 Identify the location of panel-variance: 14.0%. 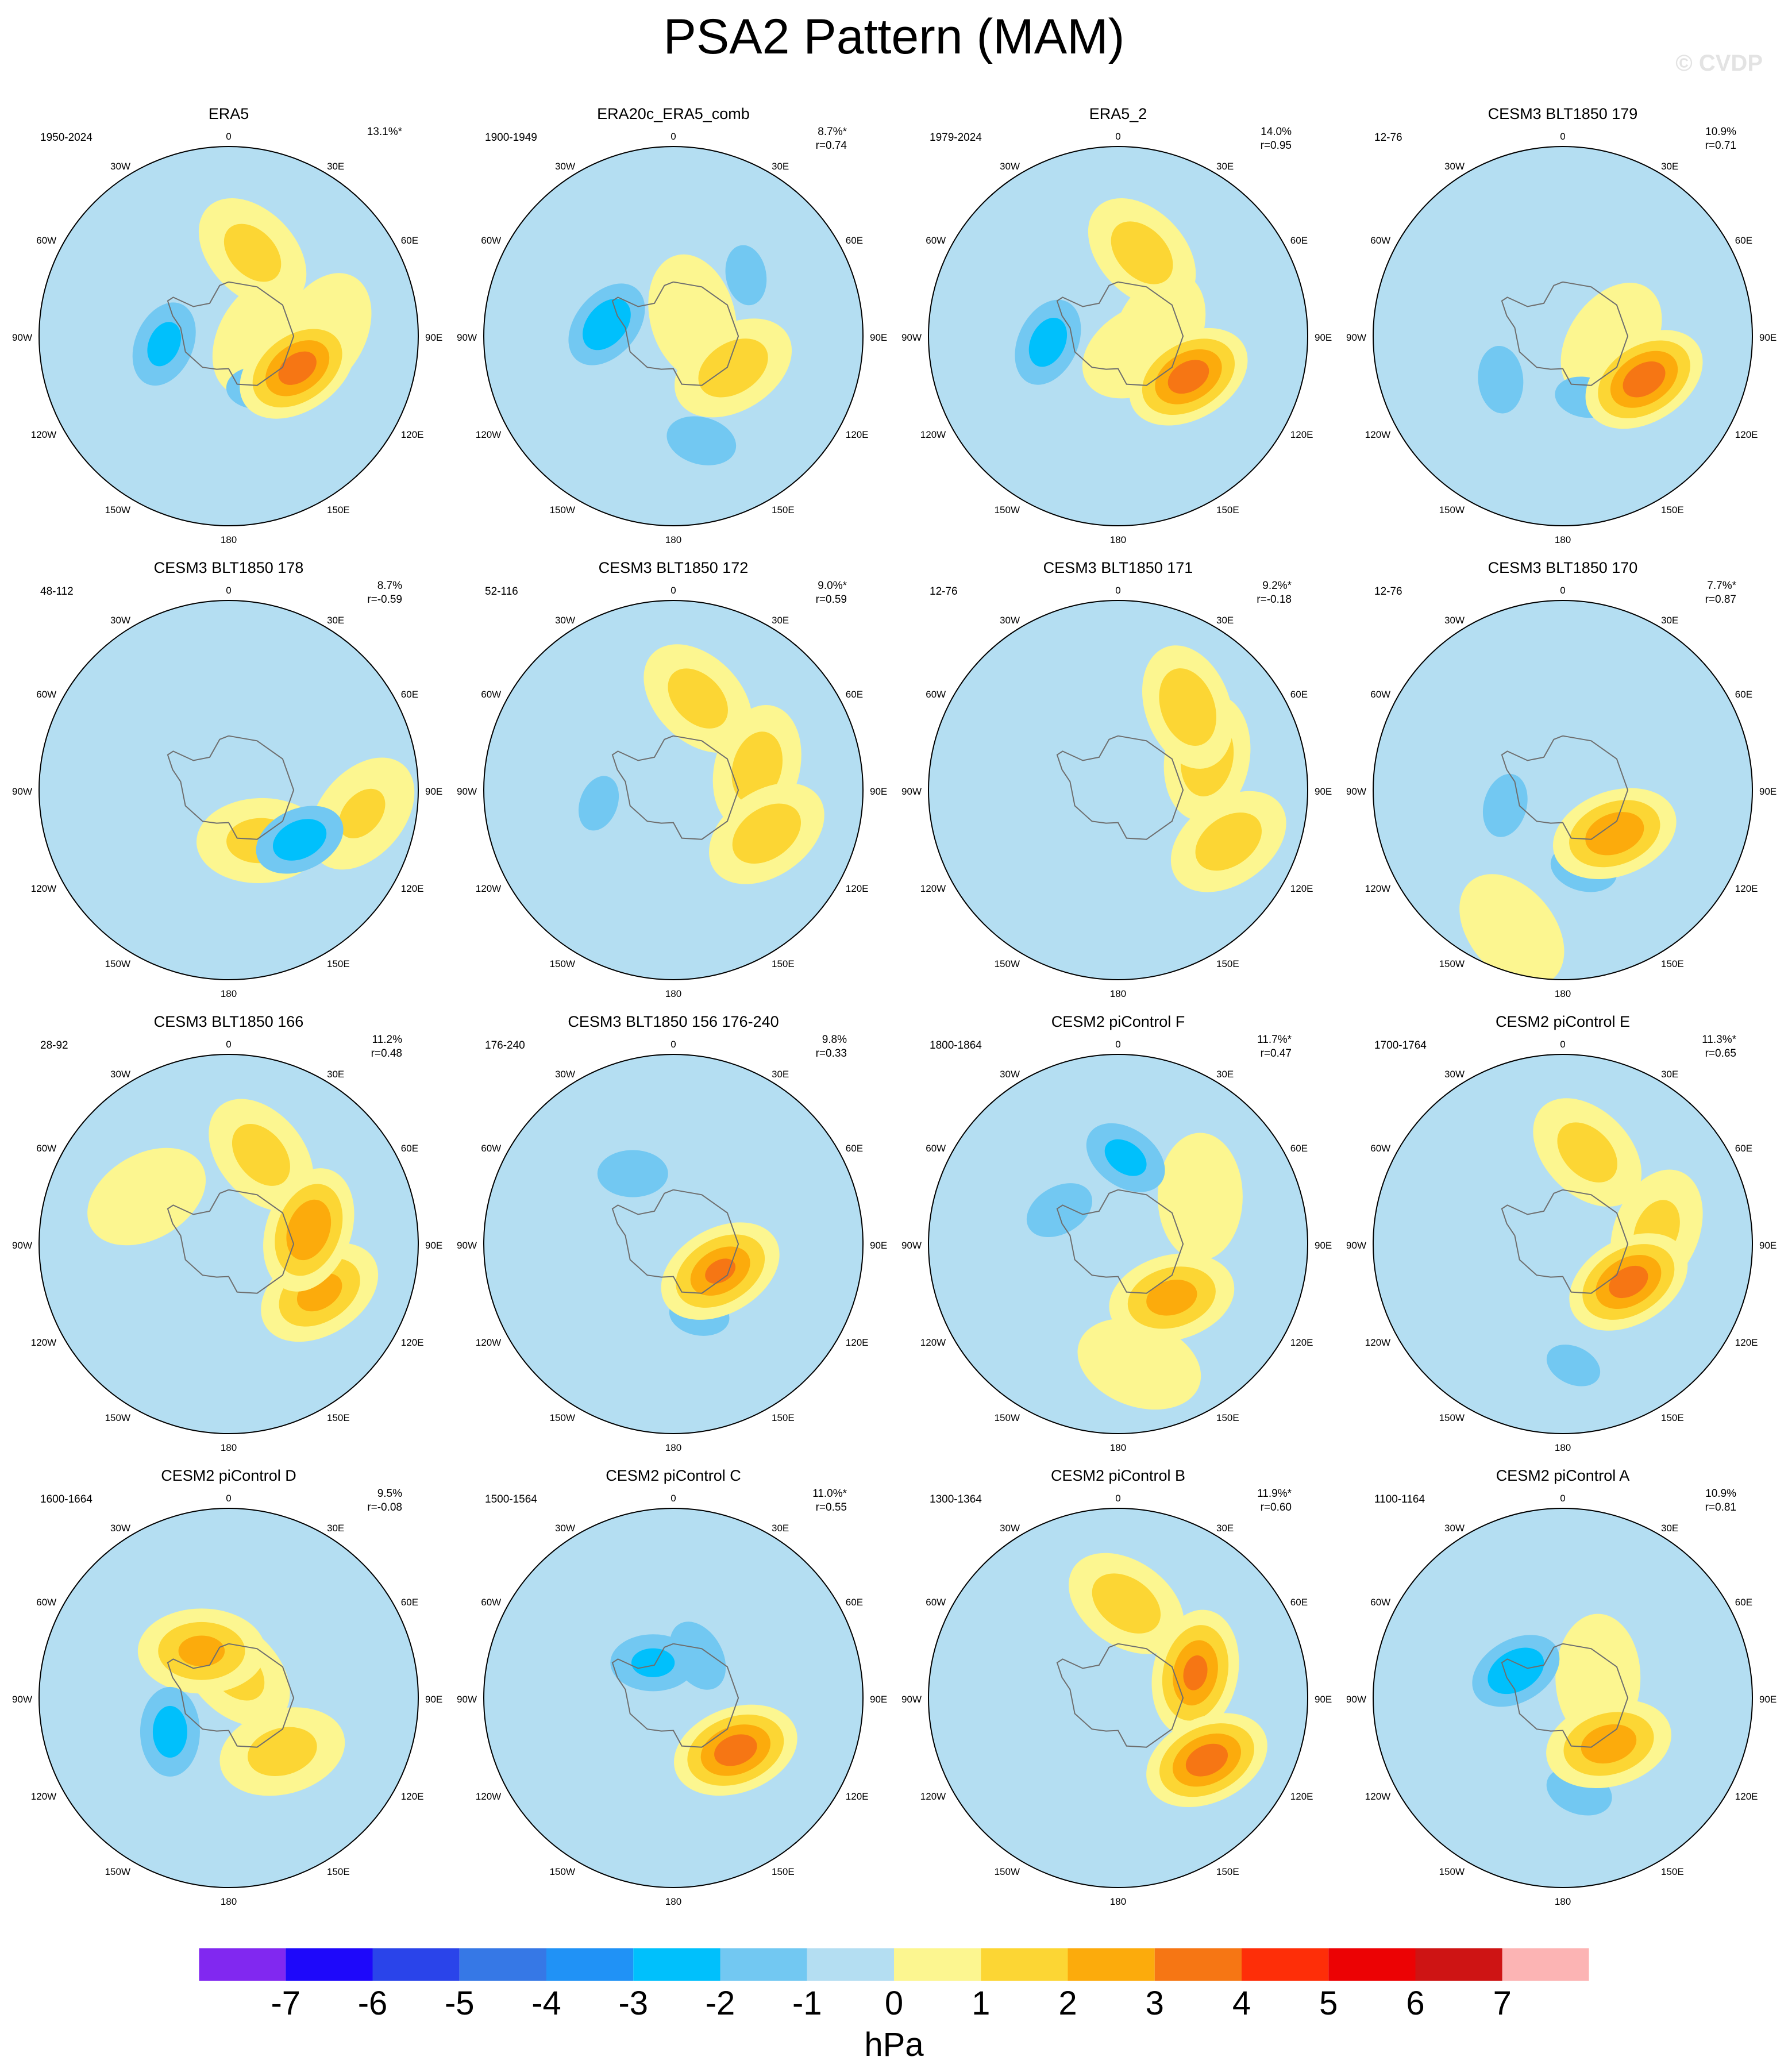
(1276, 132).